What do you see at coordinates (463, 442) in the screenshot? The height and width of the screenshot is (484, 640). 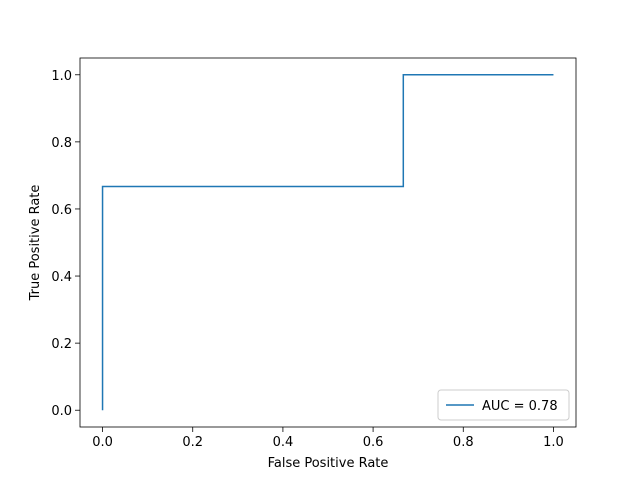 I see `x-tick-label: 0.8` at bounding box center [463, 442].